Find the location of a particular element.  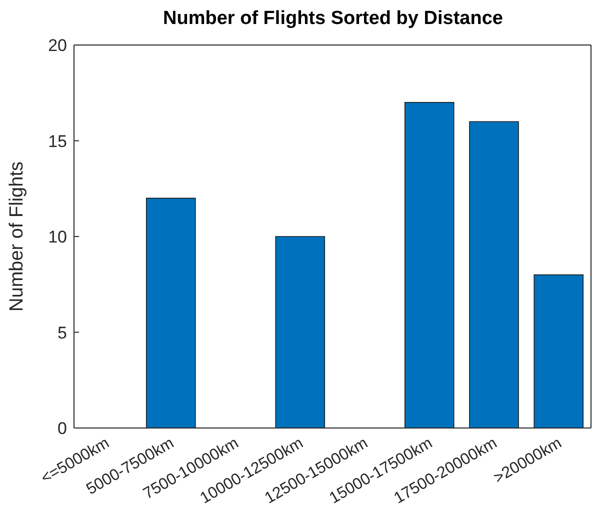

y-tick-label: 10 is located at coordinates (57, 237).